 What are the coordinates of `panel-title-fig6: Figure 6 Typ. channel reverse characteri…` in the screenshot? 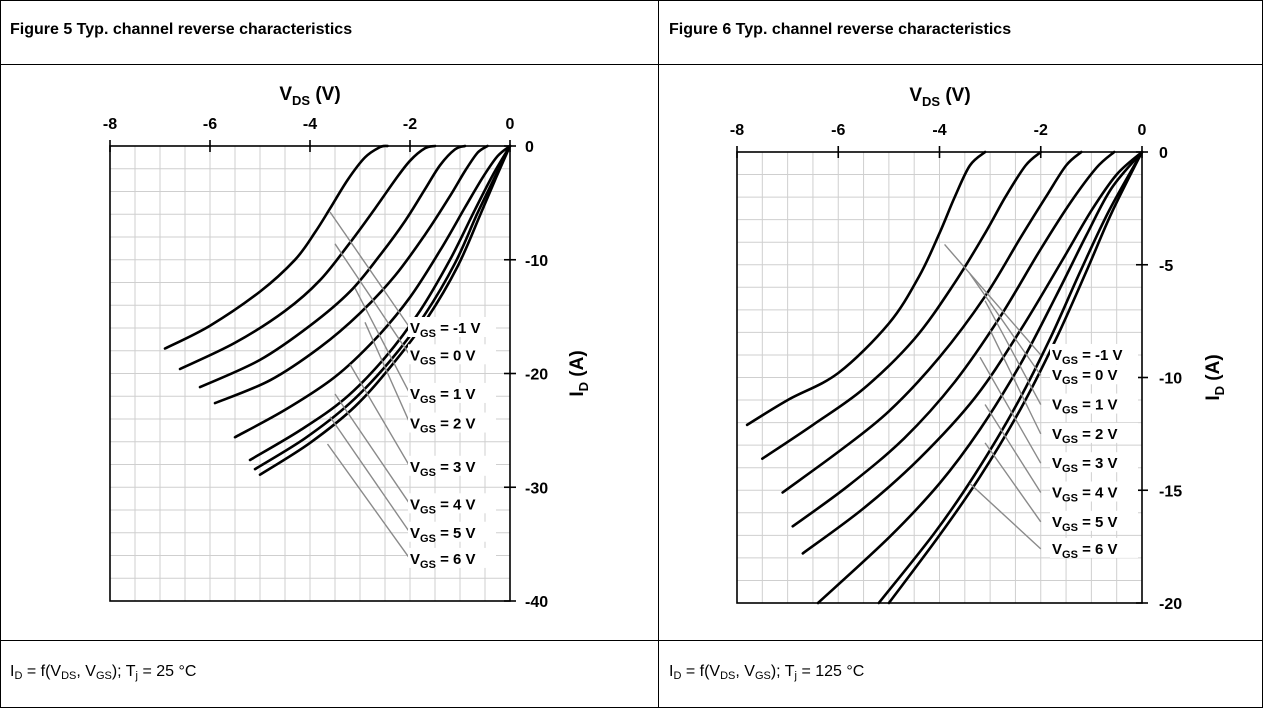 It's located at (840, 29).